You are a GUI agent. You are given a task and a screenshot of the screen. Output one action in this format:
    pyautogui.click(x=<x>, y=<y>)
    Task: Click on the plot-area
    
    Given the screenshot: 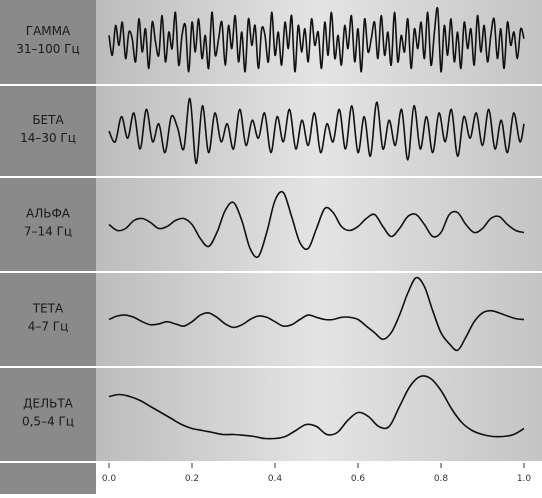 What is the action you would take?
    pyautogui.click(x=319, y=131)
    